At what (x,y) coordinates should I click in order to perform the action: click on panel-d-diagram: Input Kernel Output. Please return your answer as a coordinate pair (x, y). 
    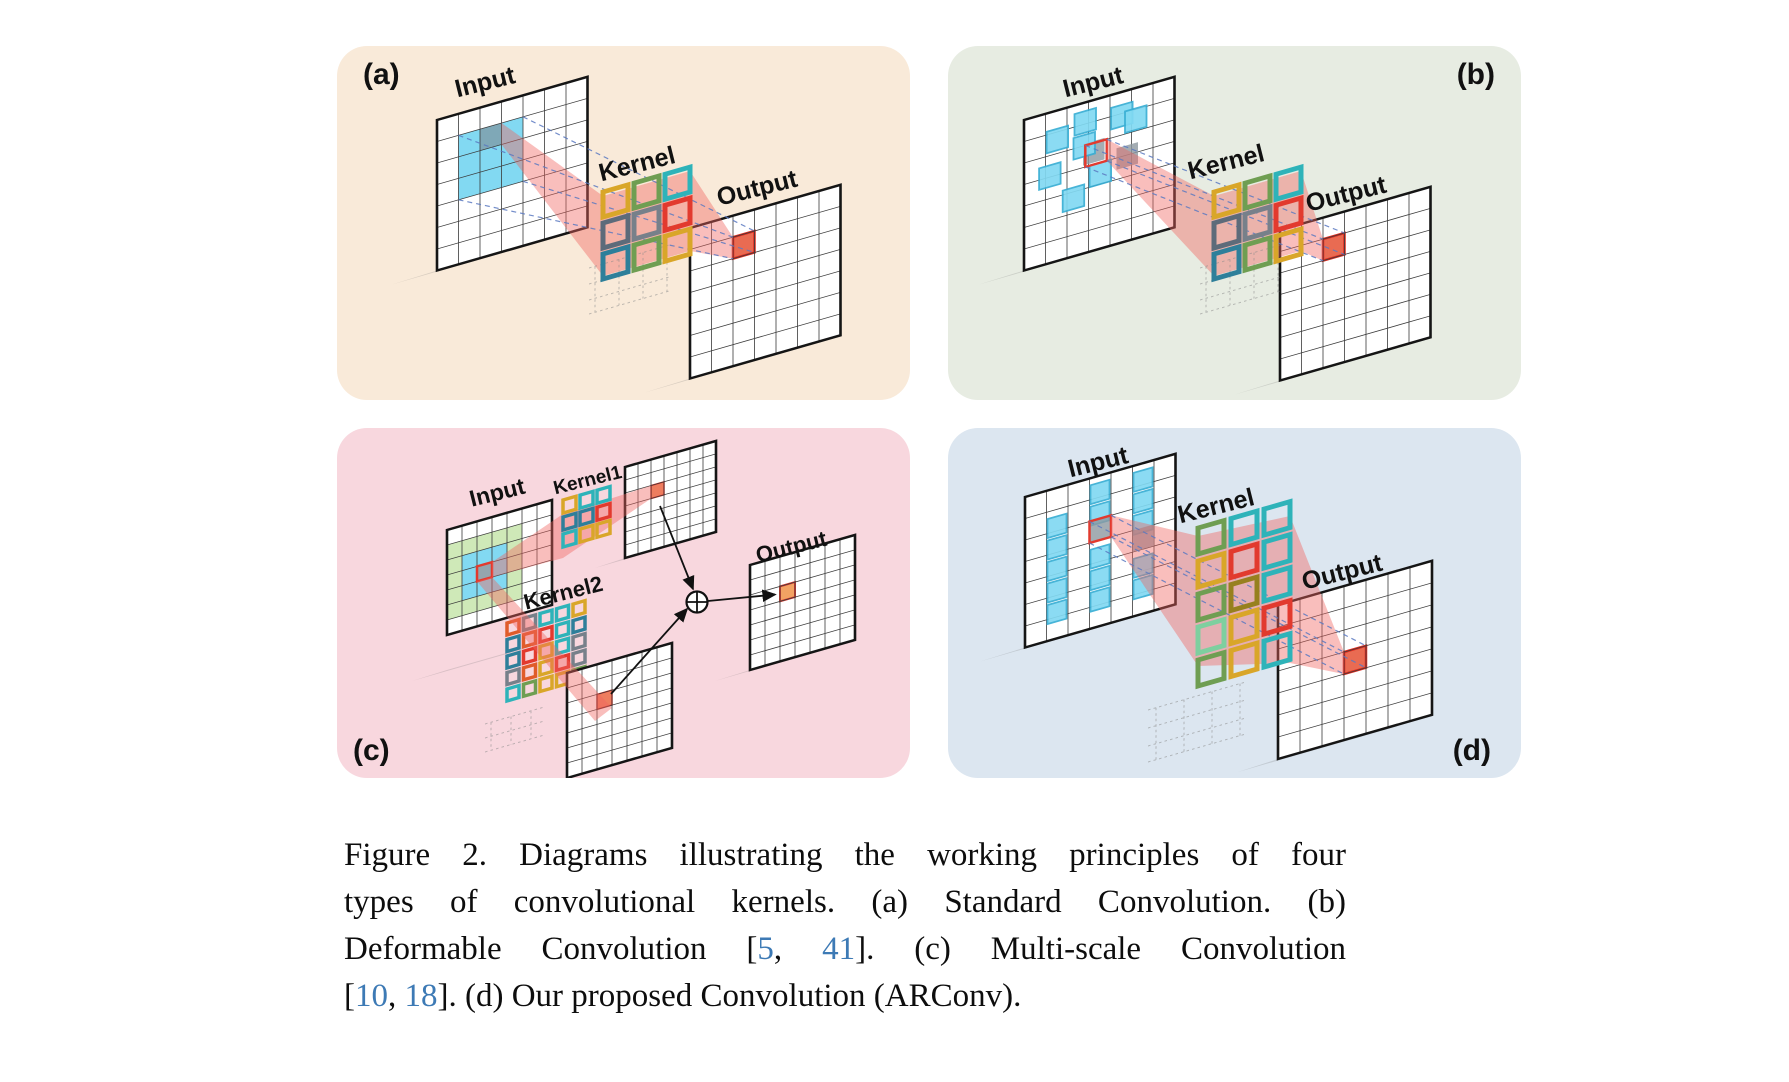
    Looking at the image, I should click on (1207, 606).